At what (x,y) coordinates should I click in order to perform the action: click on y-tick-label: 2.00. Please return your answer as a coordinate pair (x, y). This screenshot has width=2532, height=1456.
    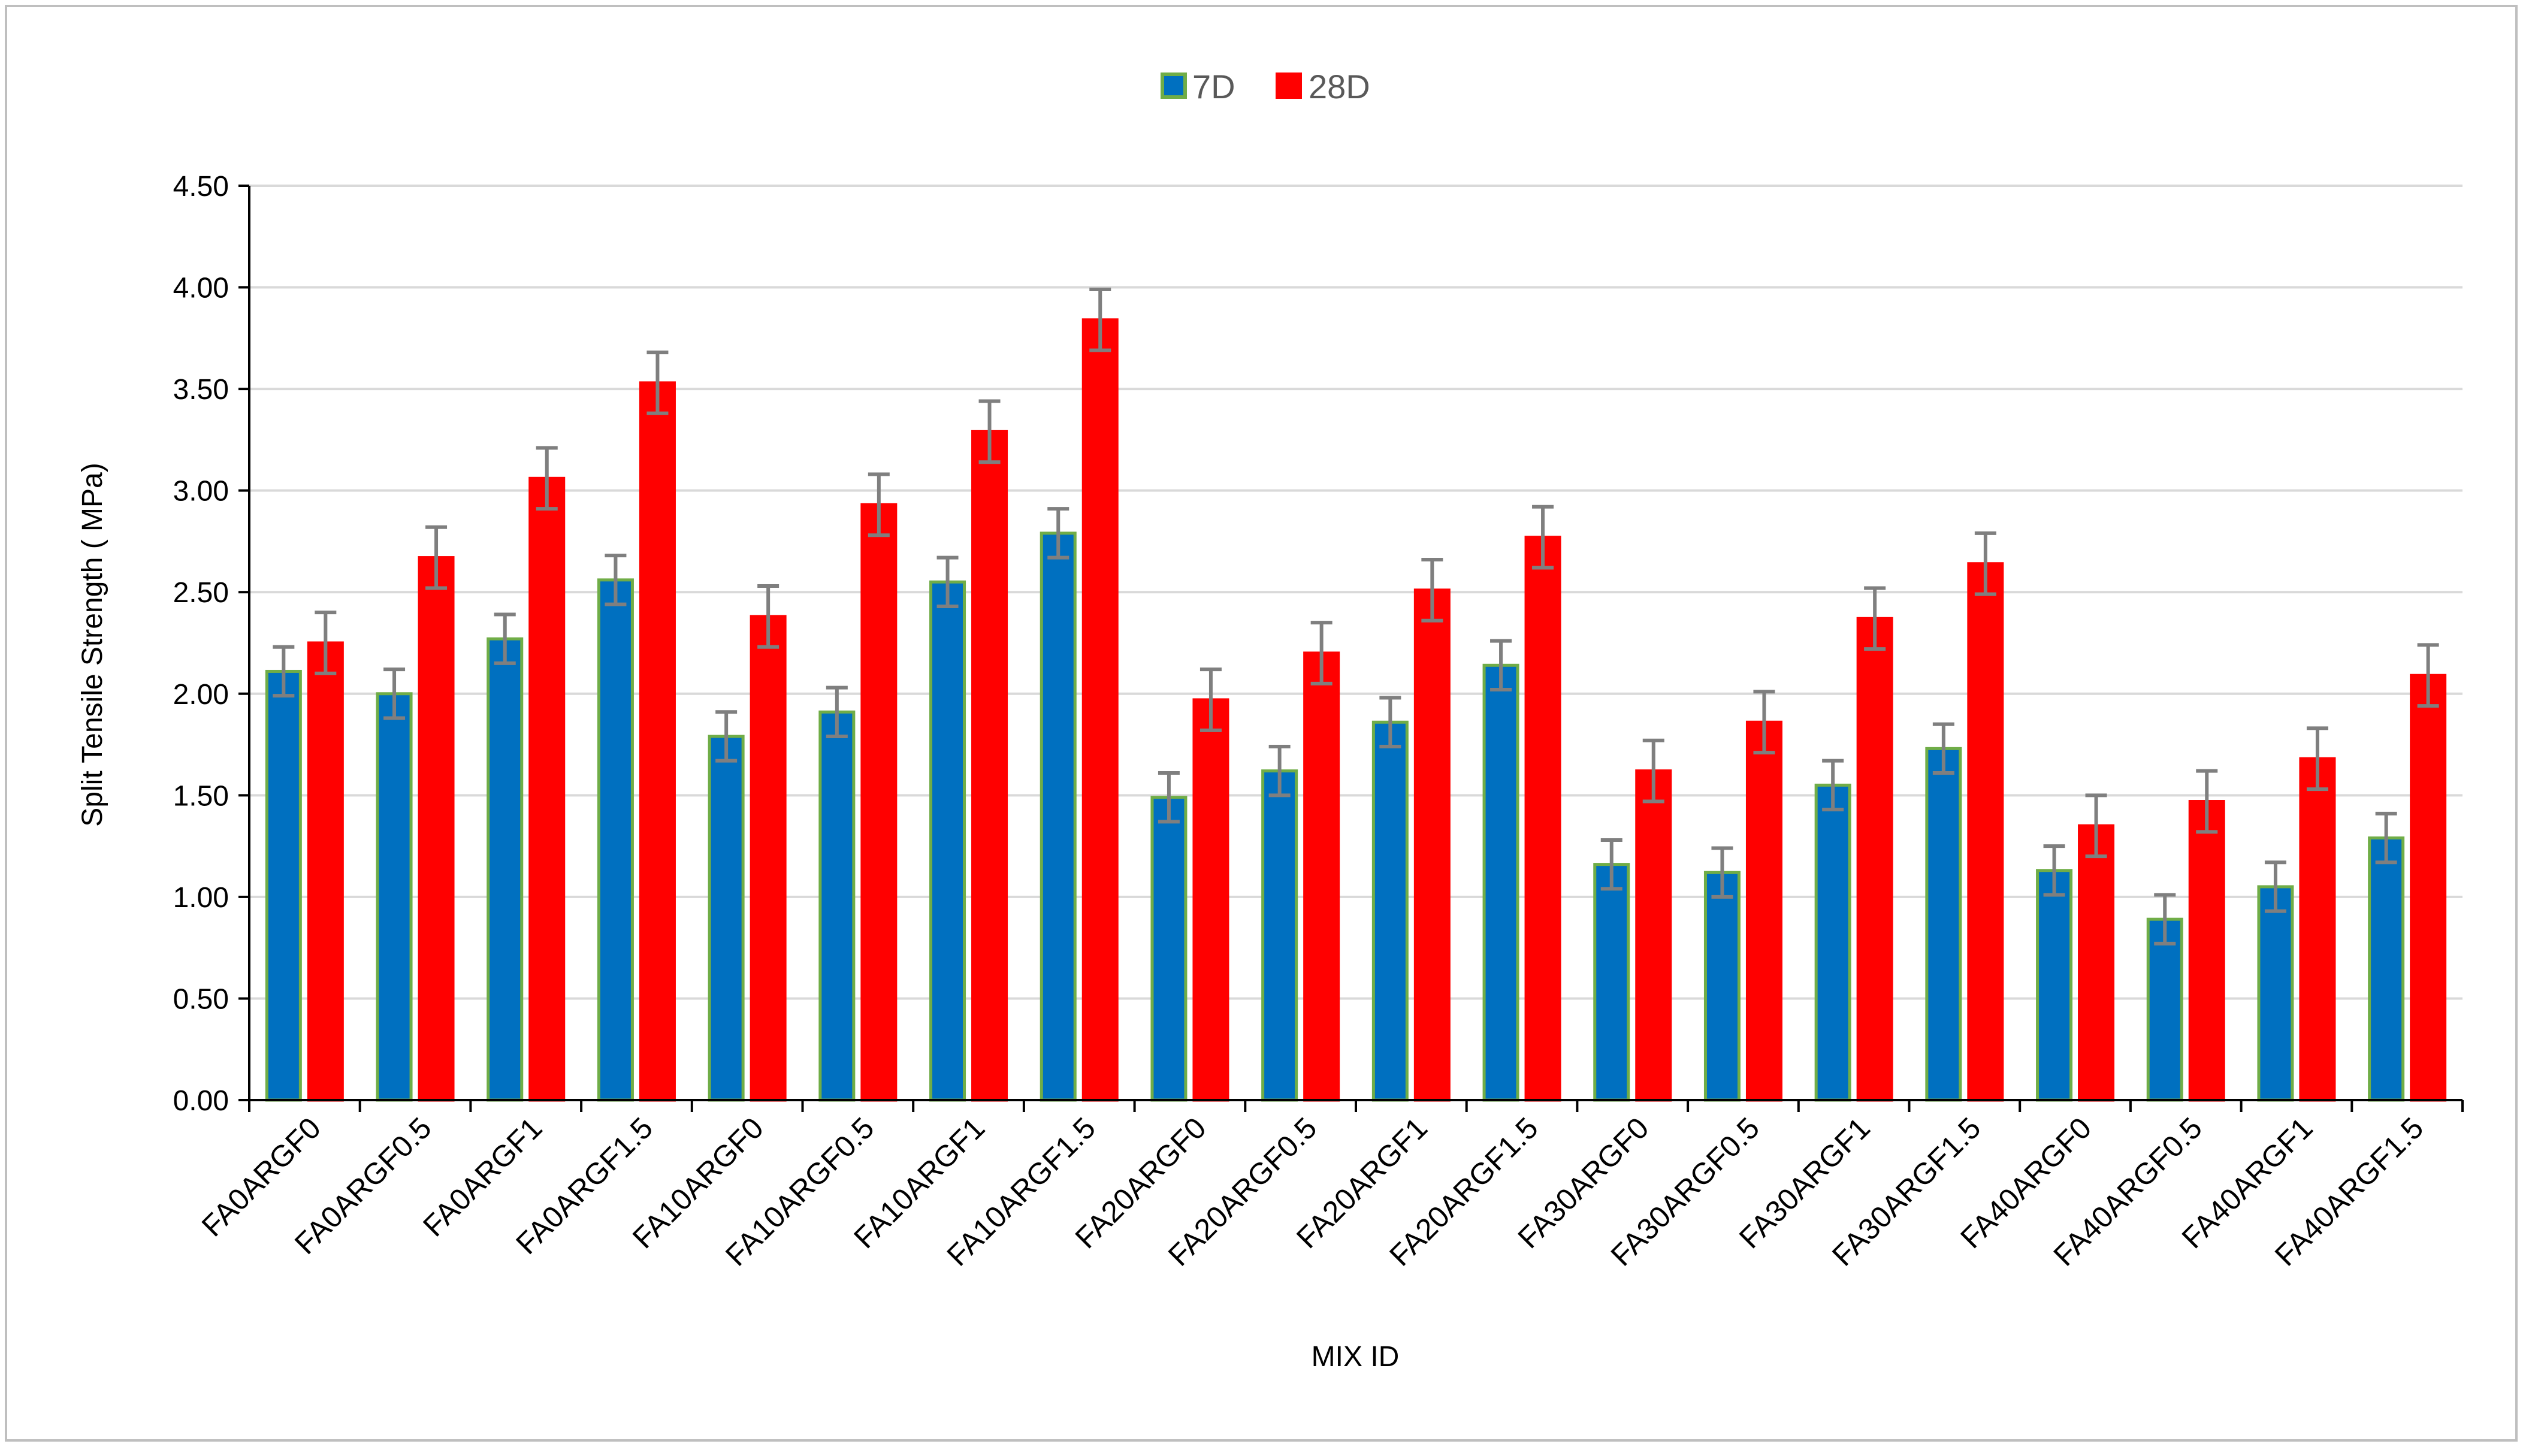
    Looking at the image, I should click on (201, 695).